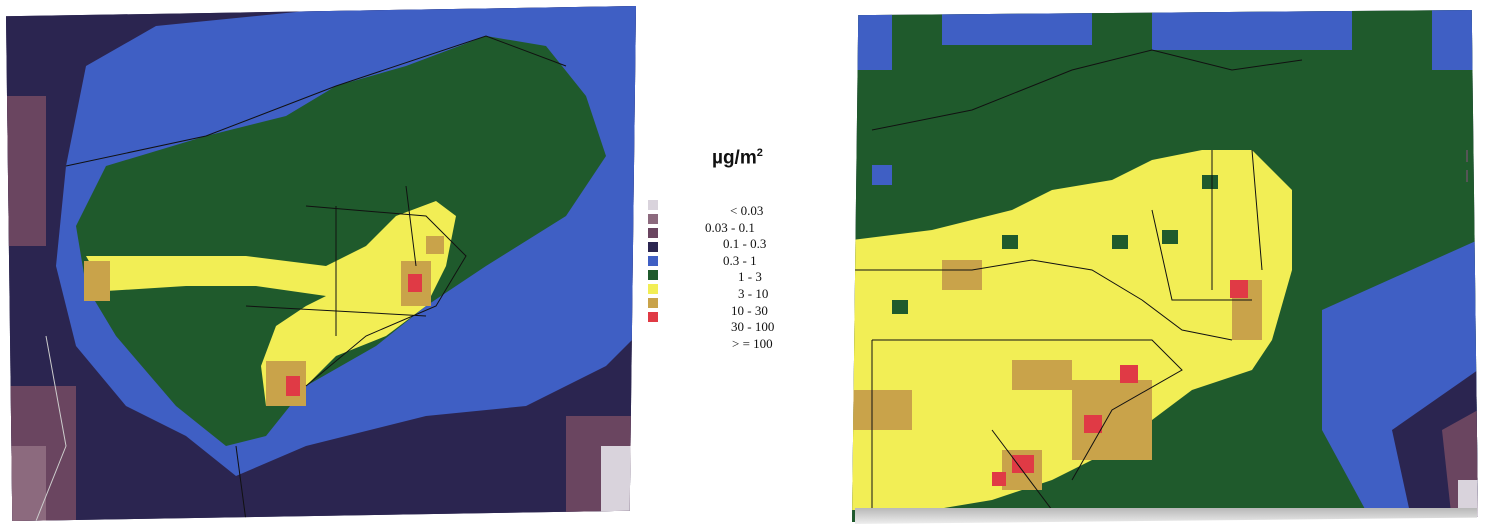  What do you see at coordinates (734, 158) in the screenshot?
I see `unit-prefix: µg/m` at bounding box center [734, 158].